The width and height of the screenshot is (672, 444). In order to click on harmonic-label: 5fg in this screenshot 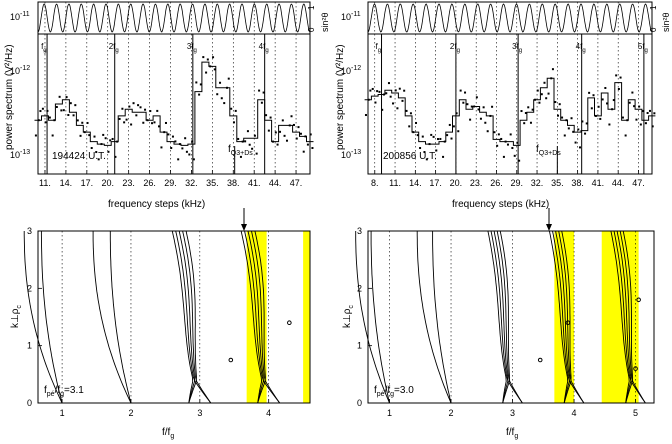, I will do `click(643, 48)`.